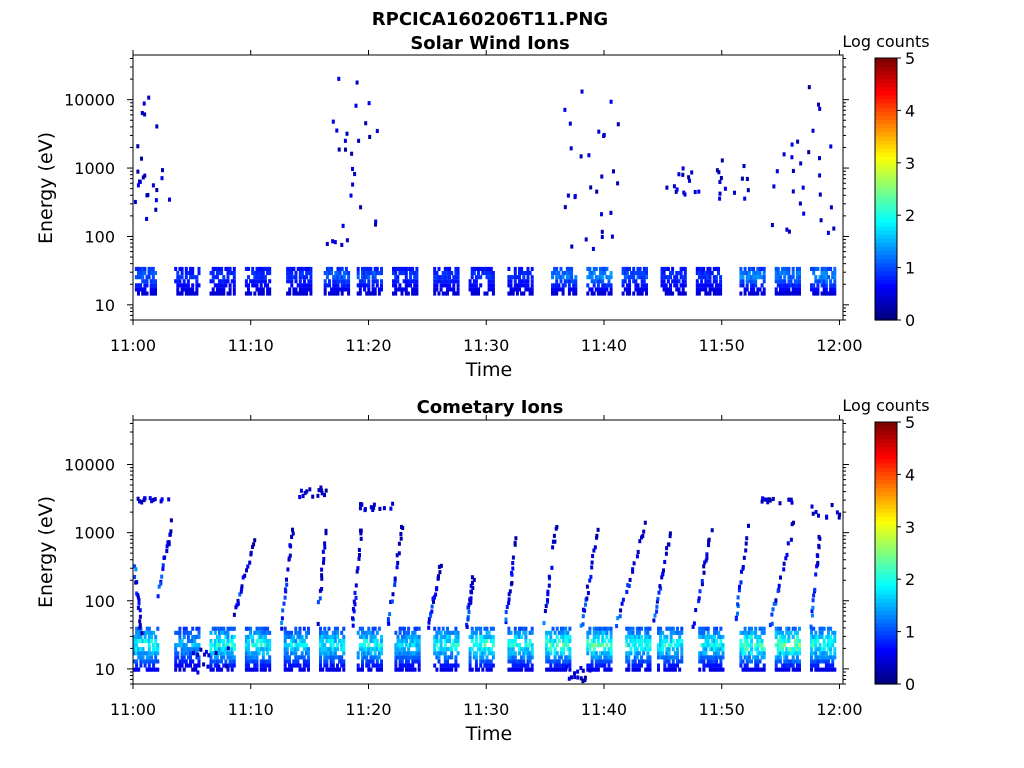 The width and height of the screenshot is (1024, 768). Describe the element at coordinates (886, 281) in the screenshot. I see `colorbar-segment` at that location.